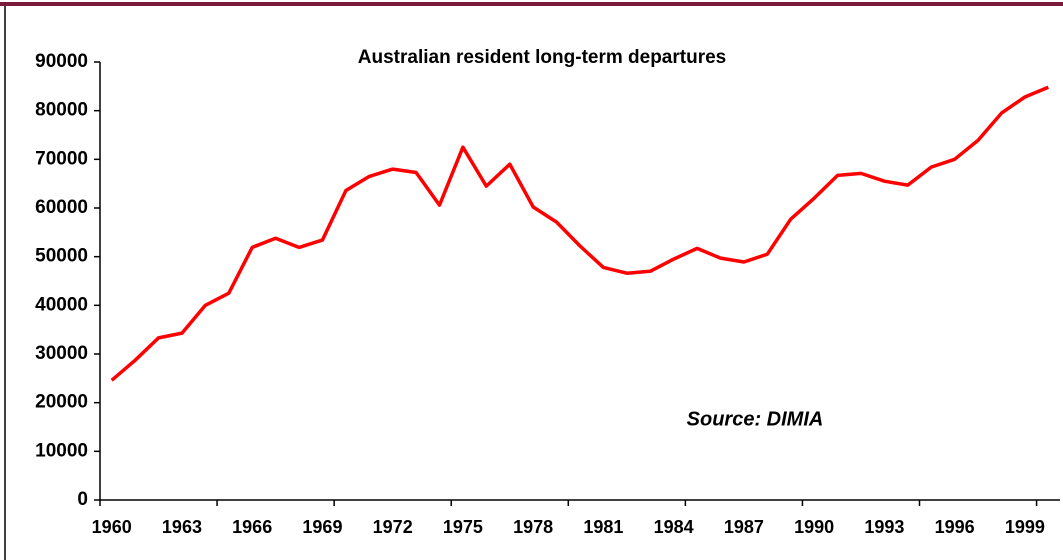 This screenshot has width=1063, height=560. Describe the element at coordinates (542, 57) in the screenshot. I see `chart-title: Australian resident long-term departures` at that location.